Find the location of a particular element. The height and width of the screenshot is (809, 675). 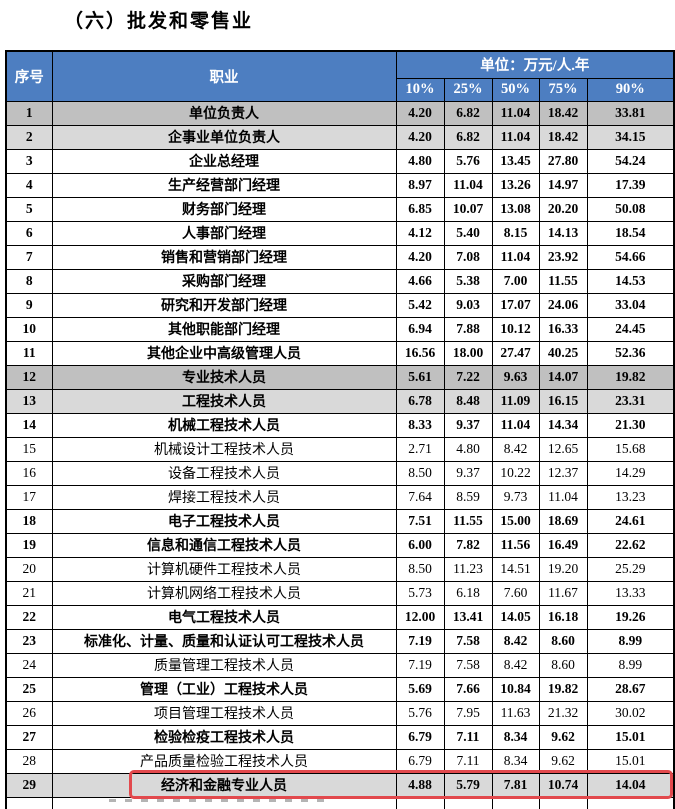

row-index: 15 is located at coordinates (29, 449).